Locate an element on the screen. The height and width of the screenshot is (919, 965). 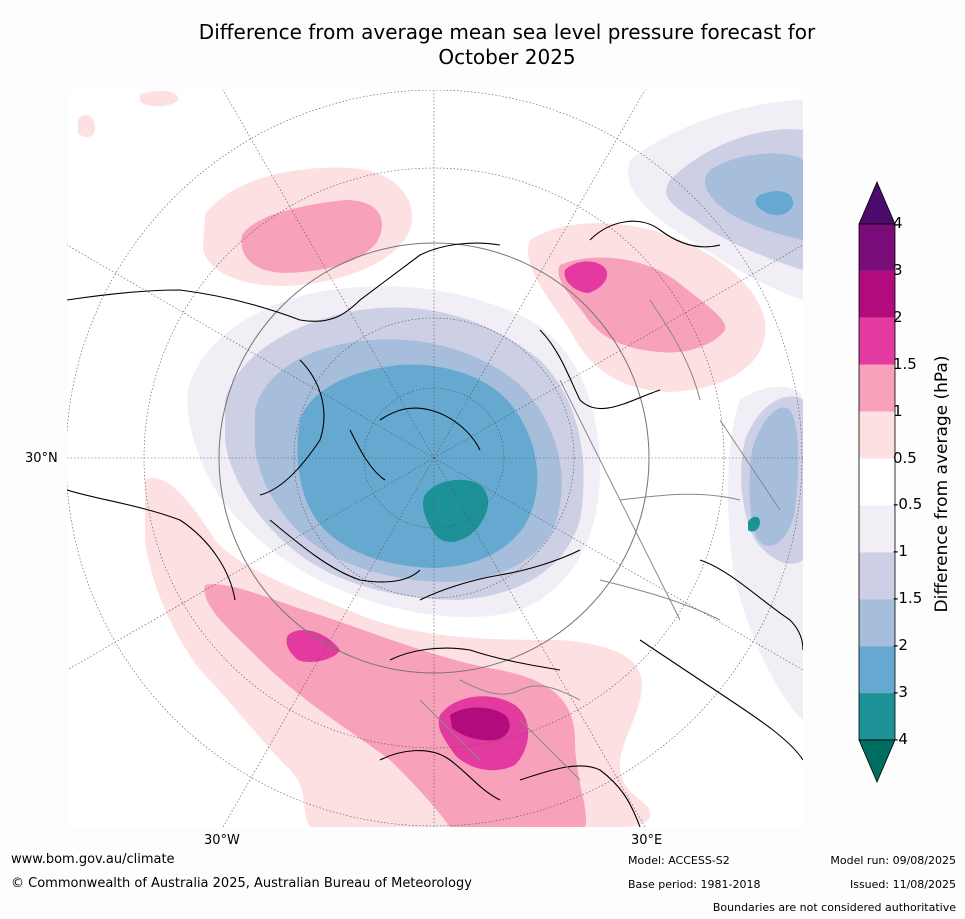
title-line-2: October 2025 is located at coordinates (507, 57).